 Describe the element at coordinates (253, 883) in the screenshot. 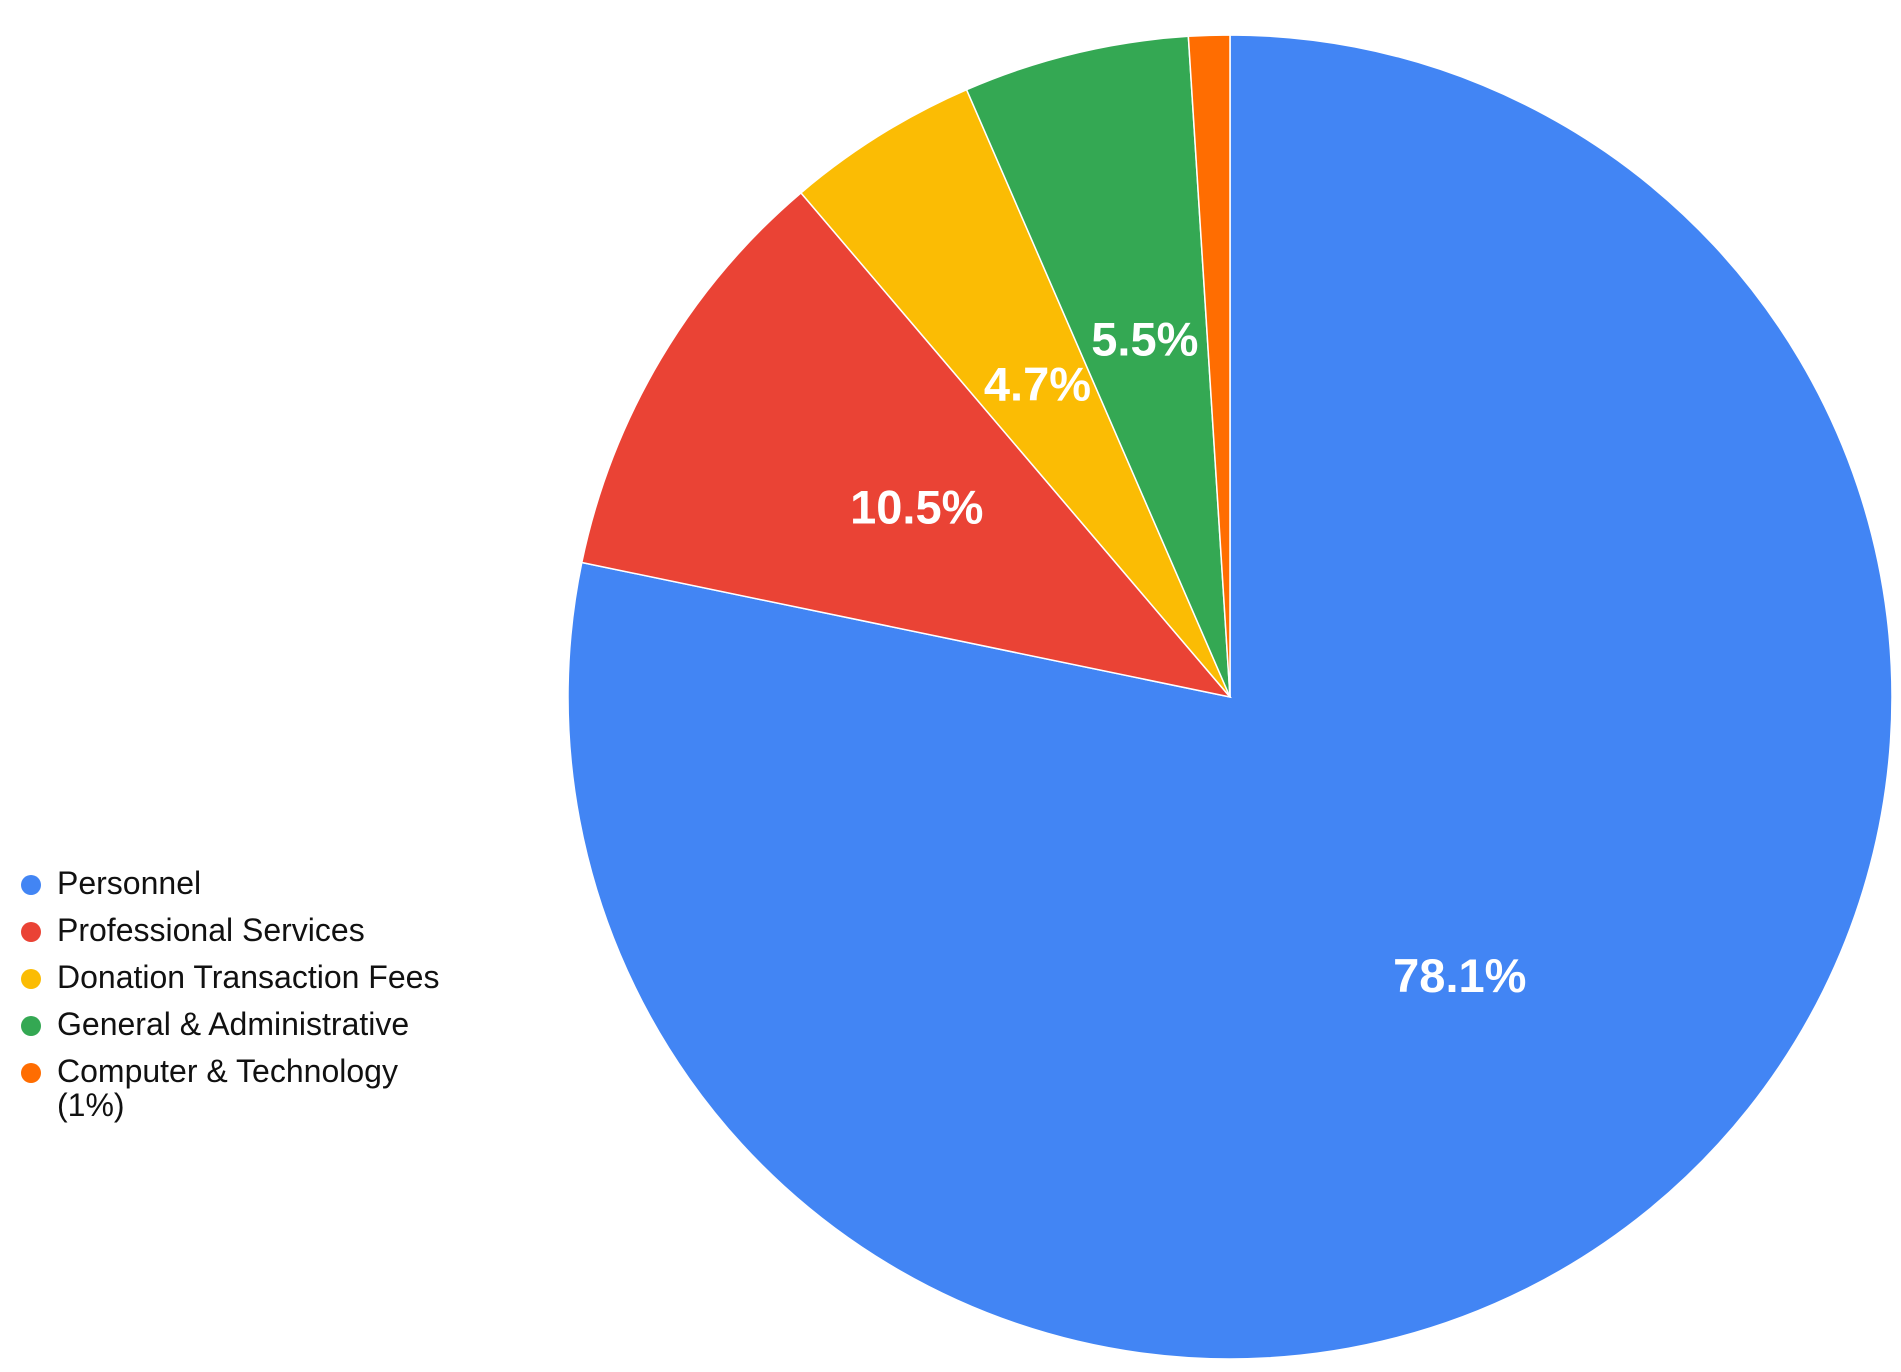

I see `legend-item-personnel: Personnel` at that location.